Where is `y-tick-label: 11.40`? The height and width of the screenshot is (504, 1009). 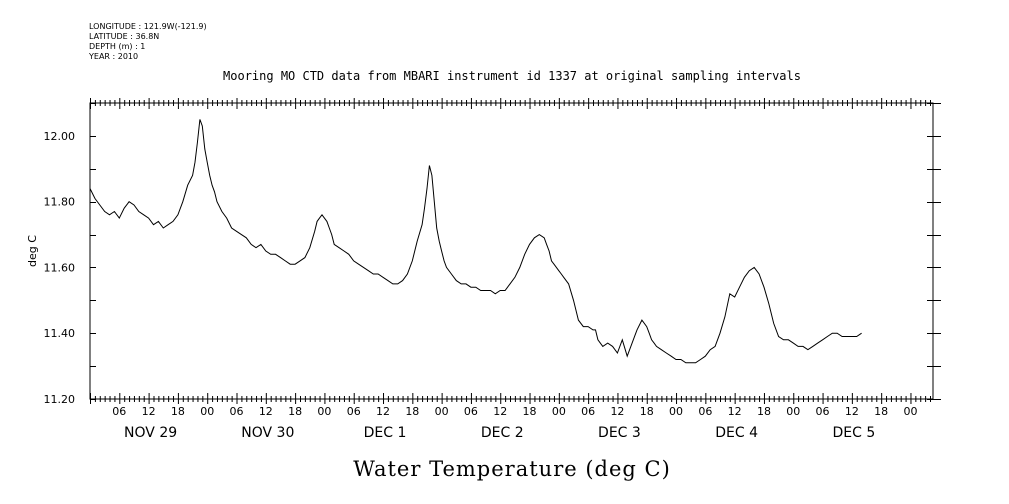 y-tick-label: 11.40 is located at coordinates (60, 333).